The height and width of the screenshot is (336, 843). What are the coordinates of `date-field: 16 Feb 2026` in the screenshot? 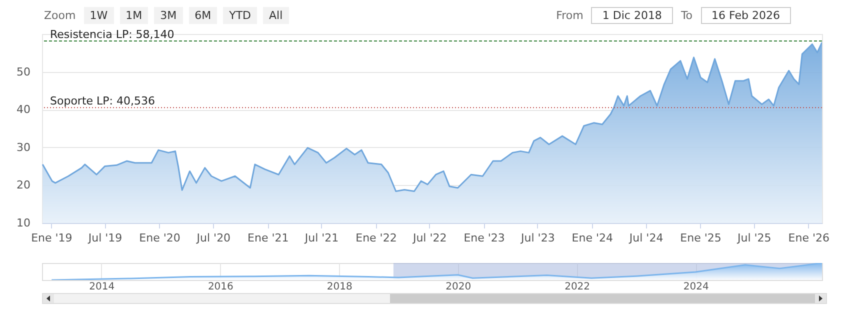 It's located at (745, 15).